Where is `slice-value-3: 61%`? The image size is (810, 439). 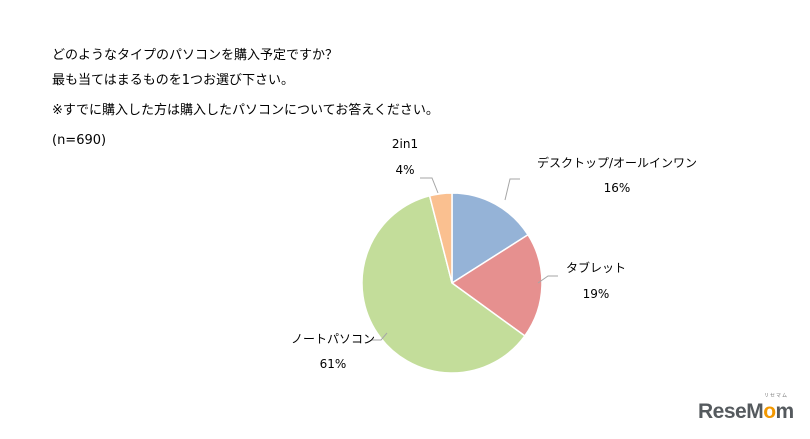 slice-value-3: 61% is located at coordinates (333, 364).